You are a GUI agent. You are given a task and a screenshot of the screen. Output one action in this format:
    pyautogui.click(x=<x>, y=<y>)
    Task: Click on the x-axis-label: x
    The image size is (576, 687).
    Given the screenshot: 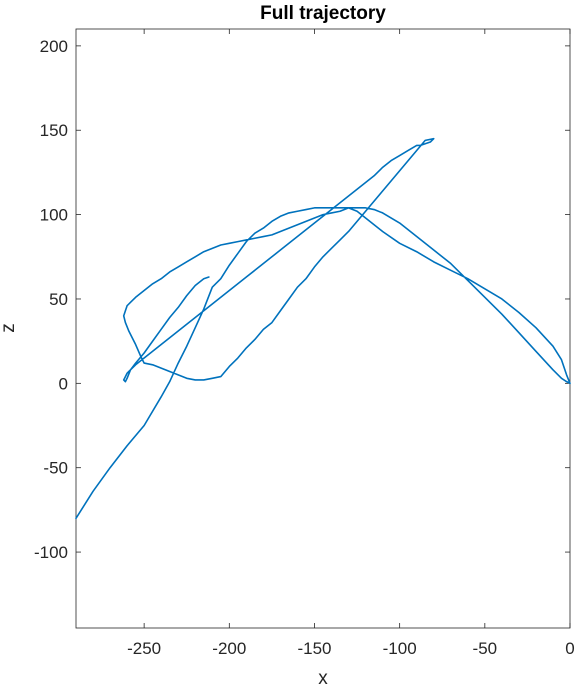 What is the action you would take?
    pyautogui.click(x=323, y=677)
    